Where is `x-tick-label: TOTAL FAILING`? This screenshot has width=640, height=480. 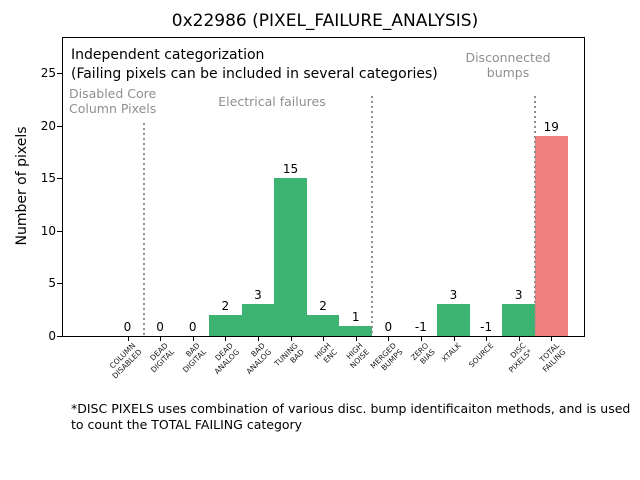
x-tick-label: TOTAL FAILING is located at coordinates (552, 358).